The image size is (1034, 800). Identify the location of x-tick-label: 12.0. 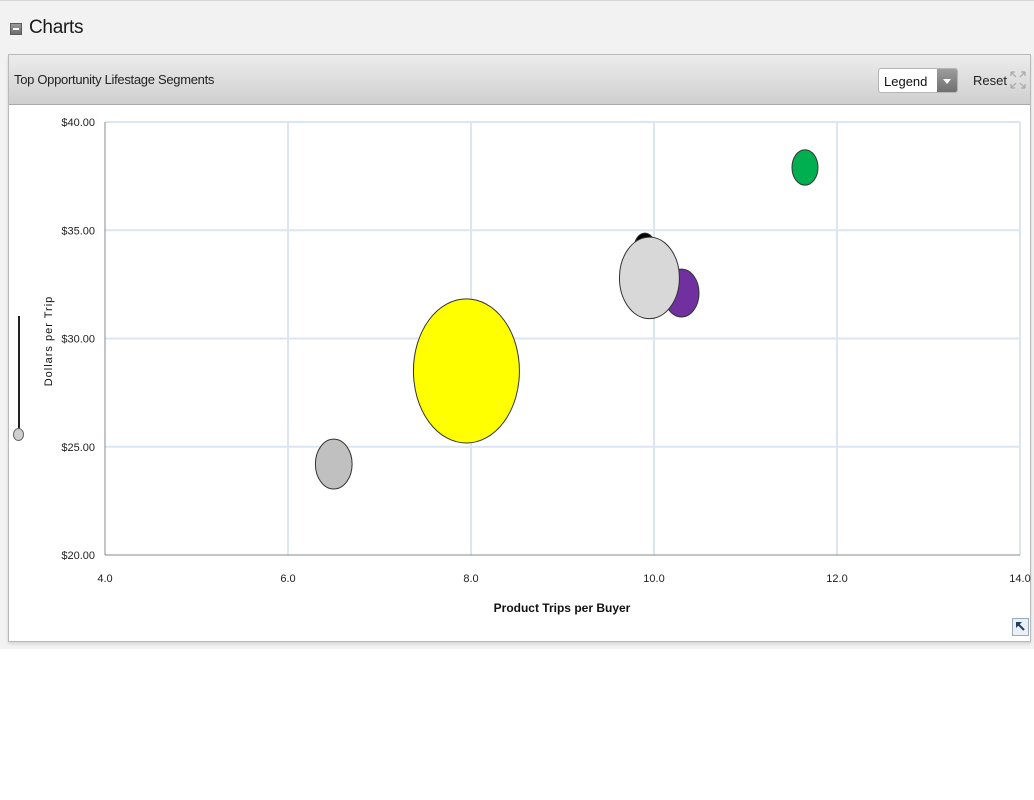
(836, 579).